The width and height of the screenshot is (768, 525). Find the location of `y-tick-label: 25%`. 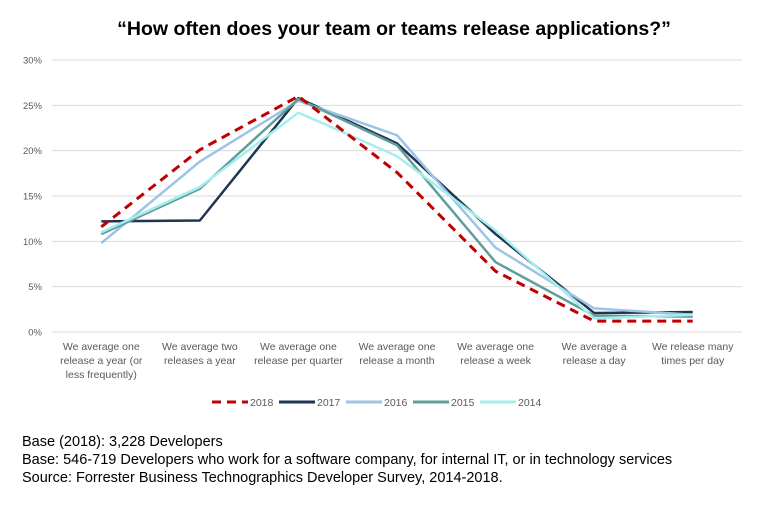

y-tick-label: 25% is located at coordinates (33, 106).